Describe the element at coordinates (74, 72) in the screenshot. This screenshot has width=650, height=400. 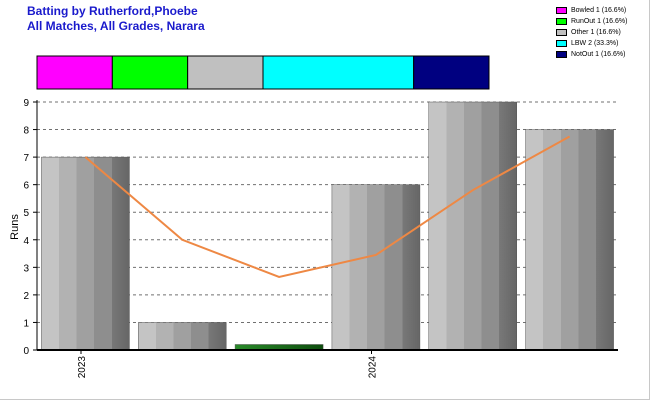
I see `strip-segment-bowled` at that location.